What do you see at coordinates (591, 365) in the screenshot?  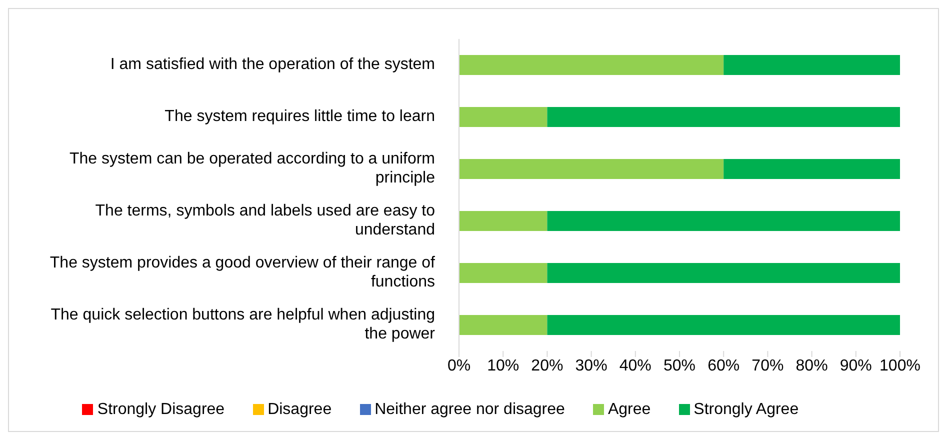 I see `x-tick-label: 30%` at bounding box center [591, 365].